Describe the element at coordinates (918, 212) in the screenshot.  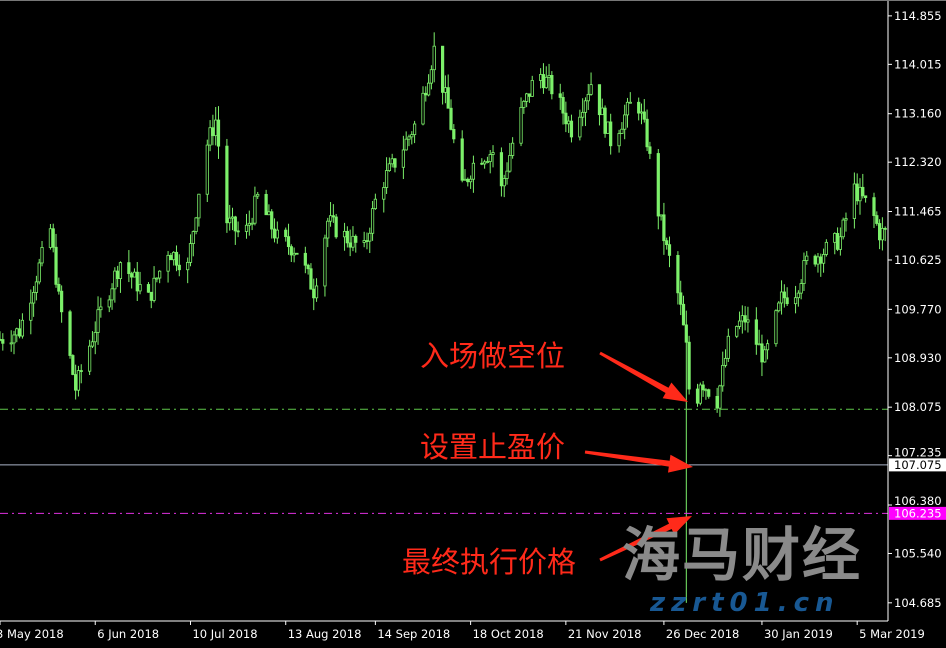
I see `y-tick-label: 111.465` at that location.